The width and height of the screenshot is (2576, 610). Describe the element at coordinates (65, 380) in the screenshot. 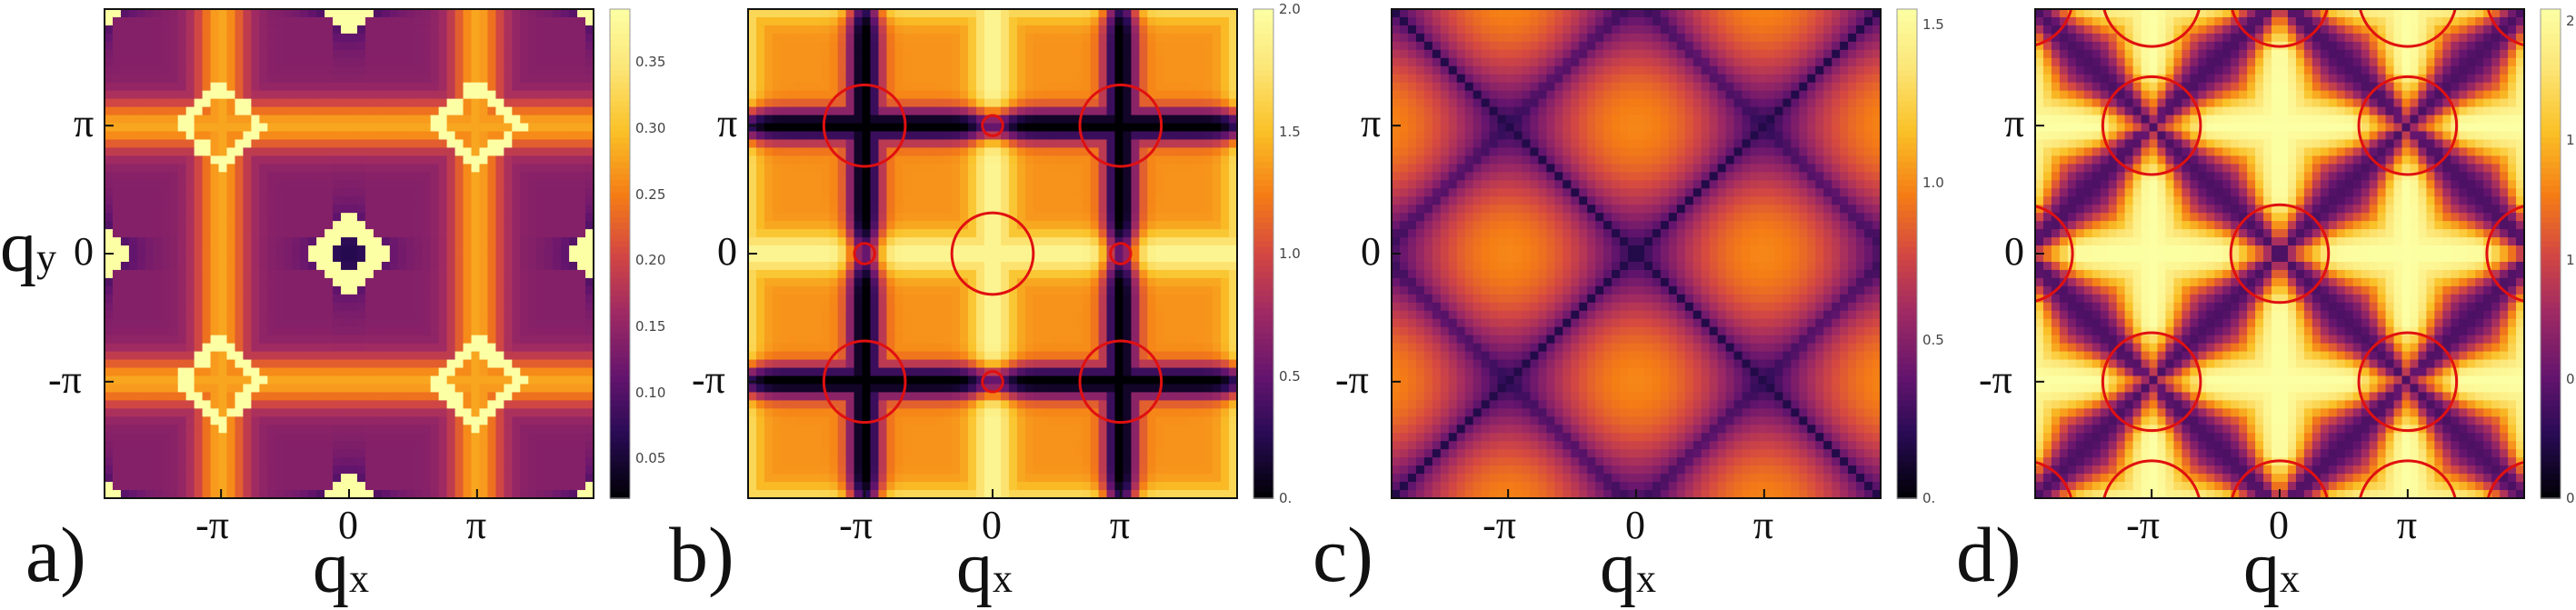

I see `y-tick-label: -π` at that location.